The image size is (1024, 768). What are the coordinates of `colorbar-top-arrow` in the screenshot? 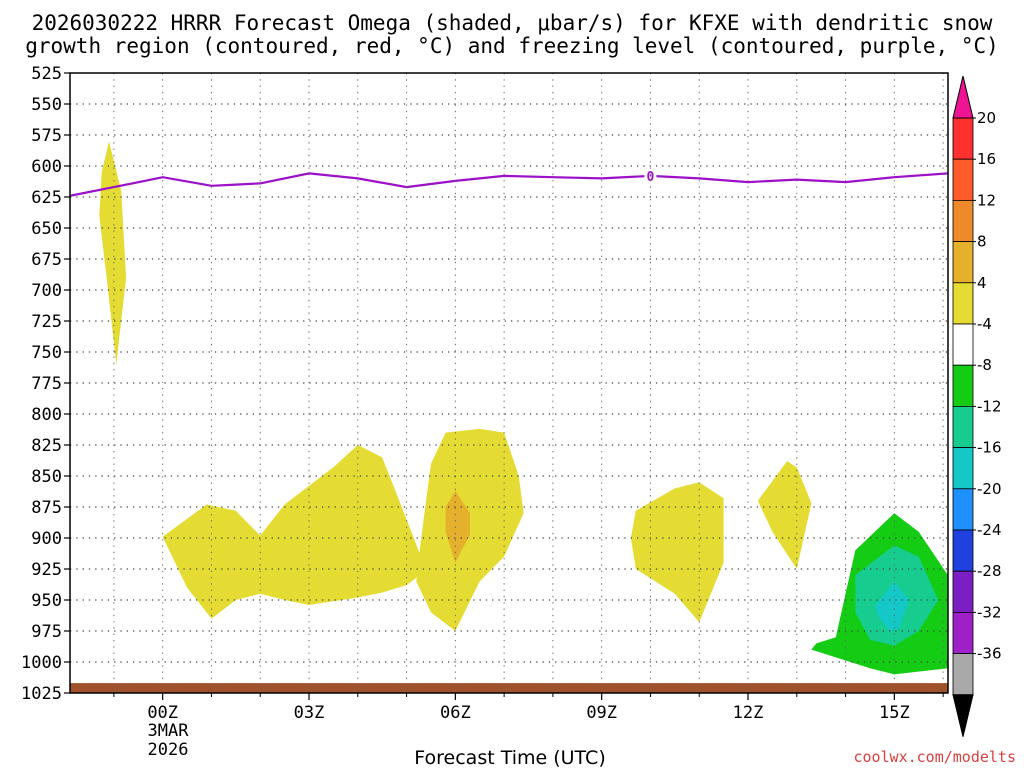 It's located at (963, 97).